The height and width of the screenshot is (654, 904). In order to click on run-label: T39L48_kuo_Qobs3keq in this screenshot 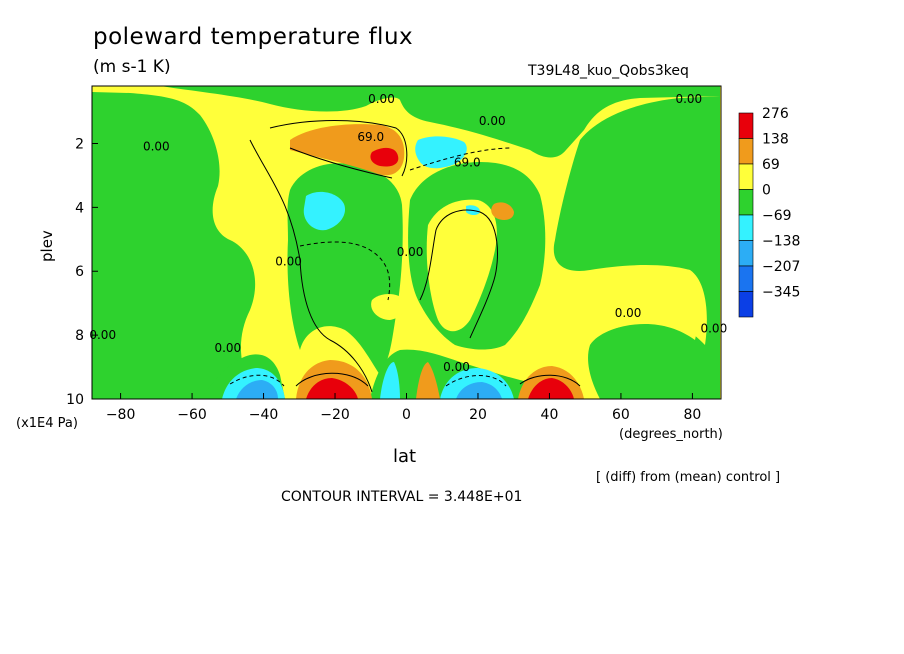, I will do `click(608, 71)`.